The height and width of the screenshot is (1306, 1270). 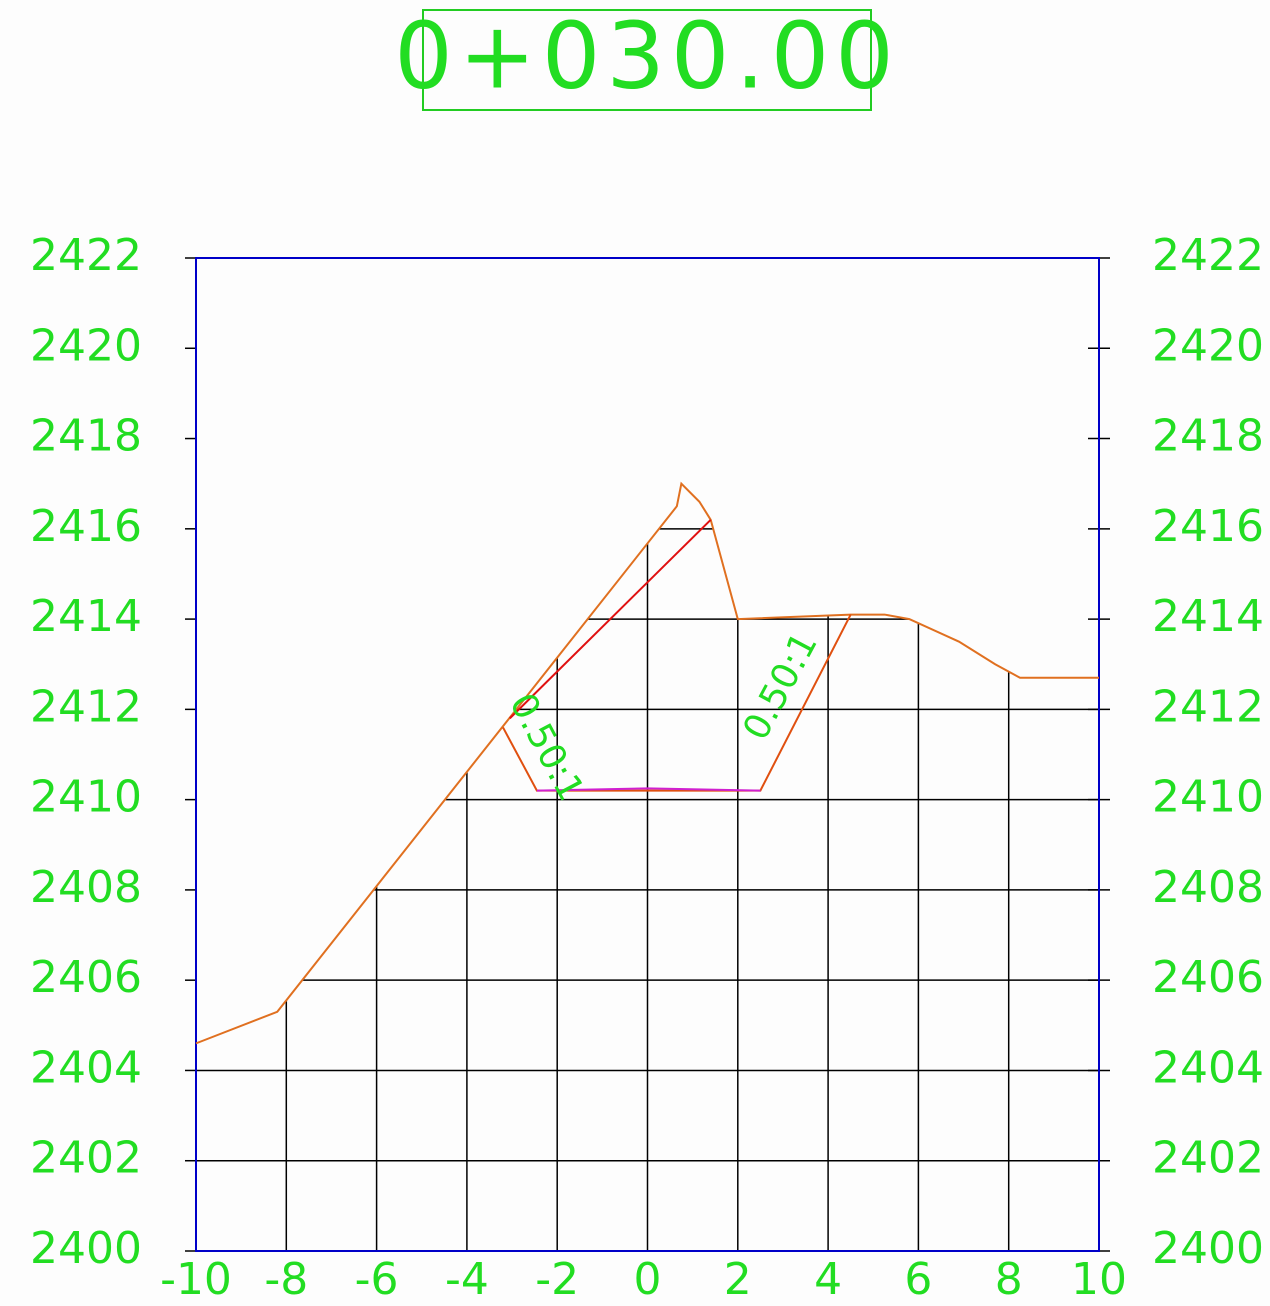 I want to click on y2-tick-label: 2412, so click(x=1208, y=706).